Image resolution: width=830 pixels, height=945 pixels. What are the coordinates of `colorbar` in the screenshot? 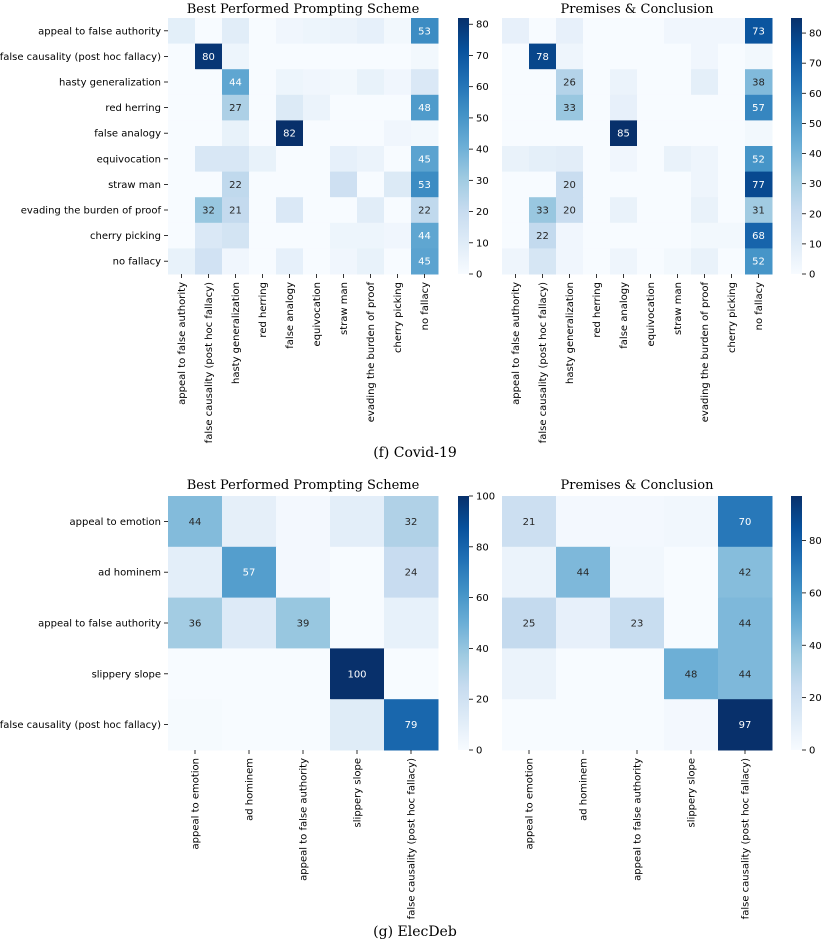 It's located at (796, 146).